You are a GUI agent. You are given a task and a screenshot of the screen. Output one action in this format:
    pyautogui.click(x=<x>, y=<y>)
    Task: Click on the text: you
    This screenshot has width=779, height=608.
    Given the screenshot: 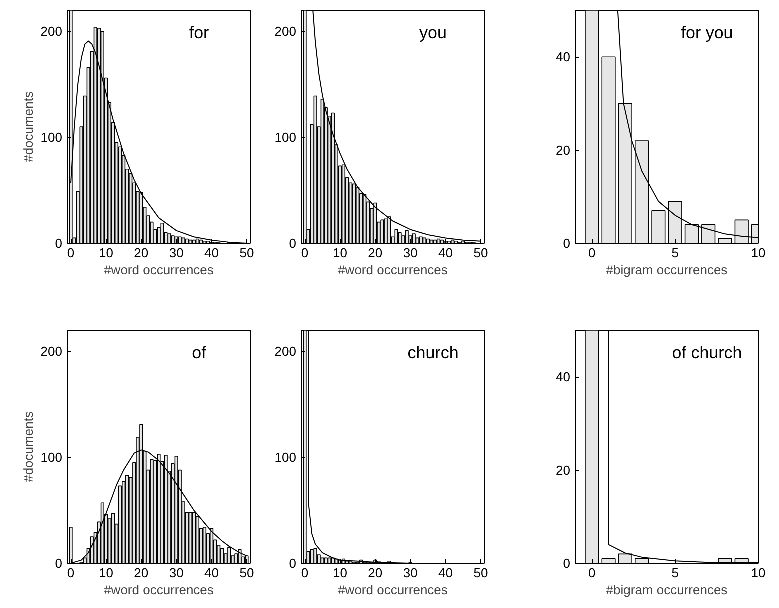 What is the action you would take?
    pyautogui.click(x=433, y=33)
    